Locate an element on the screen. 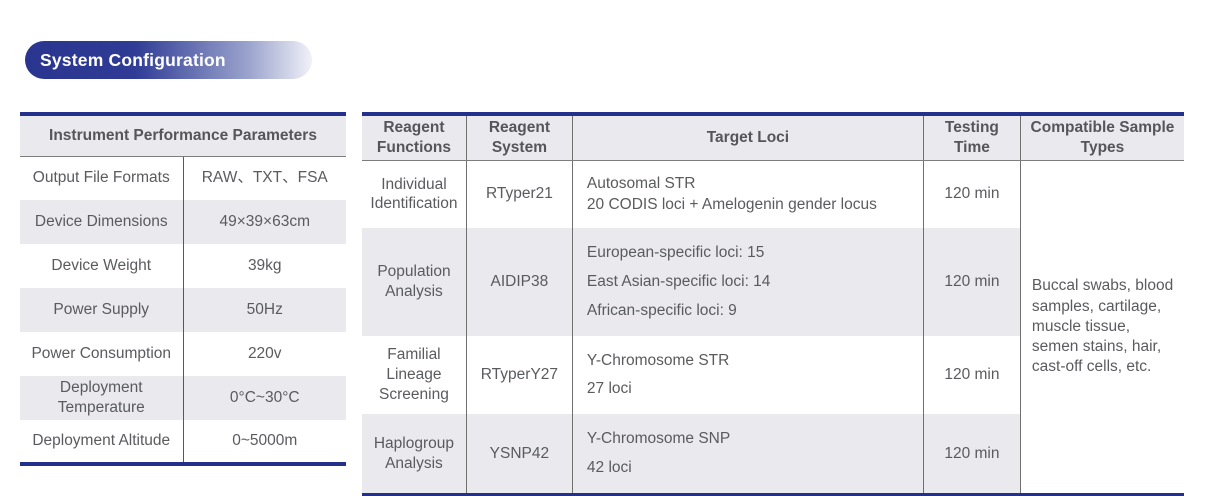 Image resolution: width=1210 pixels, height=496 pixels. parameter-label: Output File Formats is located at coordinates (102, 178).